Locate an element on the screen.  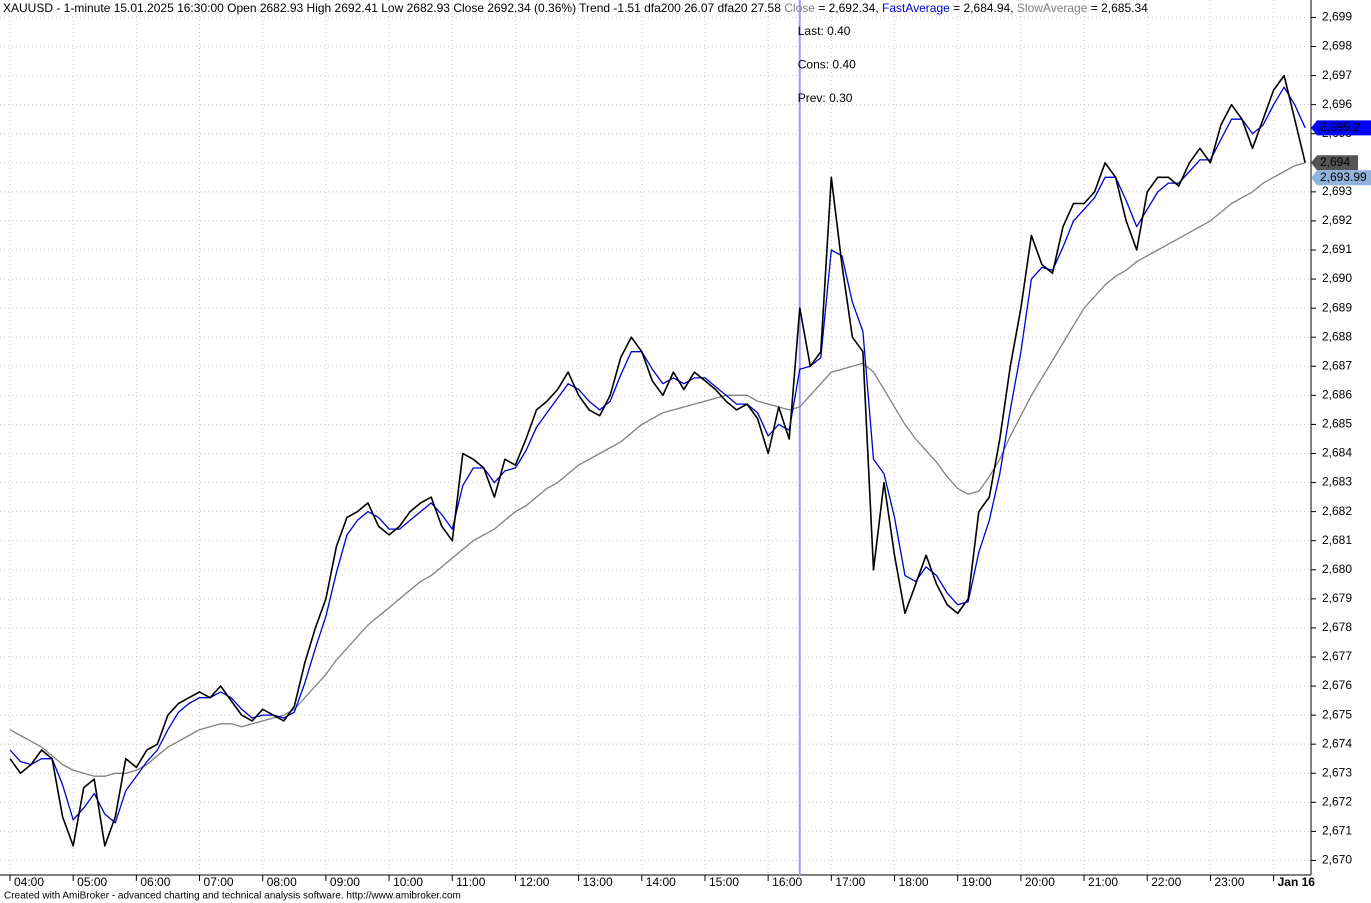
axis-tag-label: 2,694 is located at coordinates (1335, 162).